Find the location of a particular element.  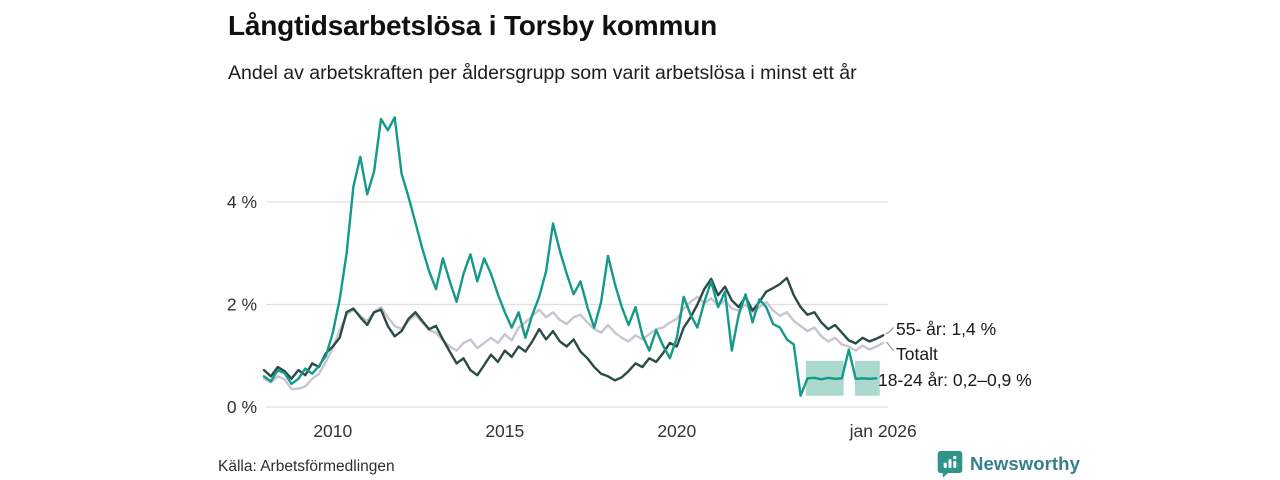

series-line-55--år is located at coordinates (573, 329).